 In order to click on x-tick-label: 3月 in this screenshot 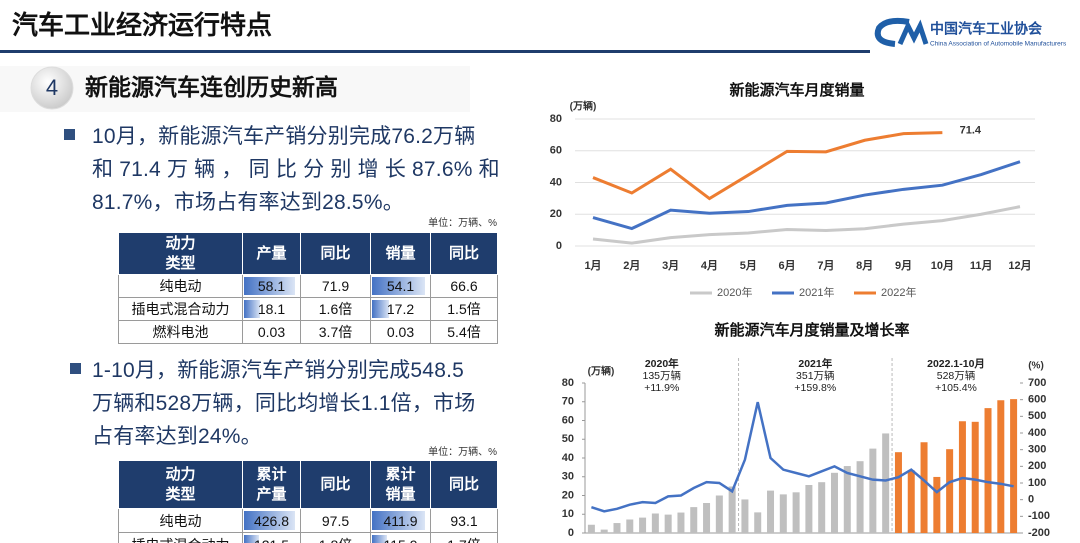, I will do `click(670, 265)`.